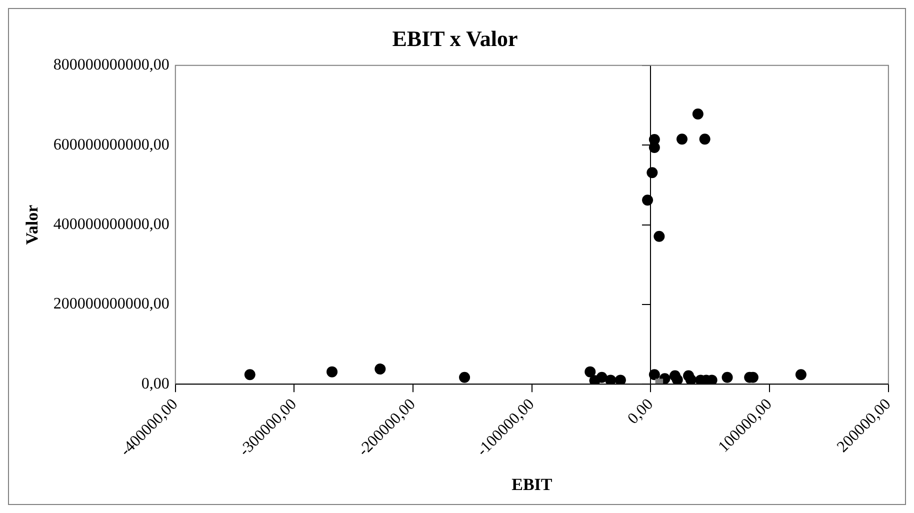 This screenshot has height=513, width=914. I want to click on y-tick-label: 200000000000,00, so click(111, 304).